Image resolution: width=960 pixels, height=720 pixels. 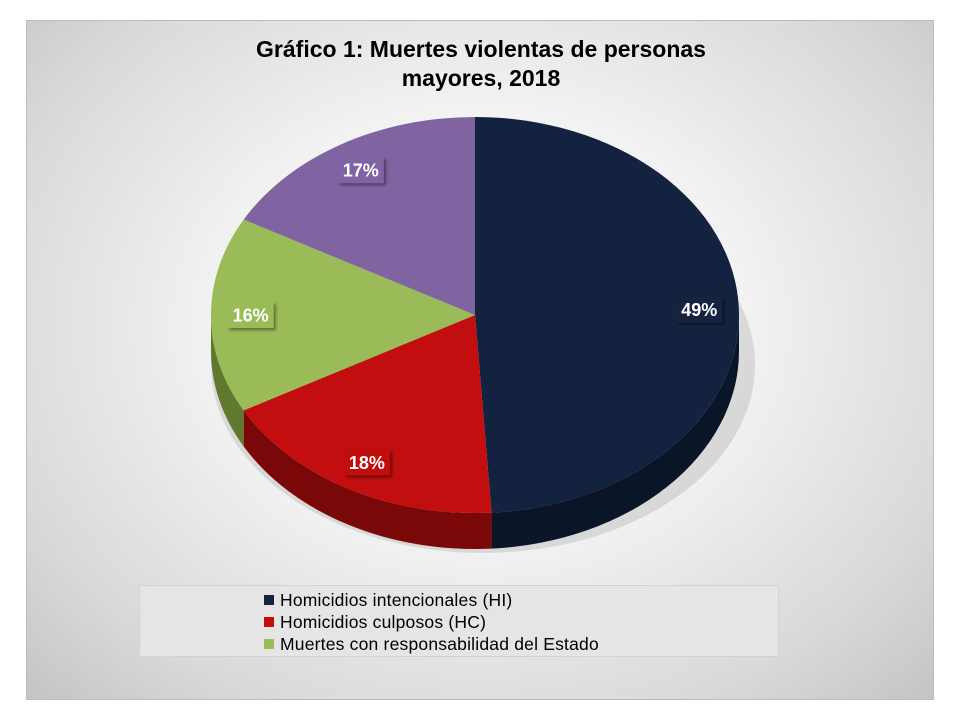 I want to click on pie-side-hc, so click(x=367, y=479).